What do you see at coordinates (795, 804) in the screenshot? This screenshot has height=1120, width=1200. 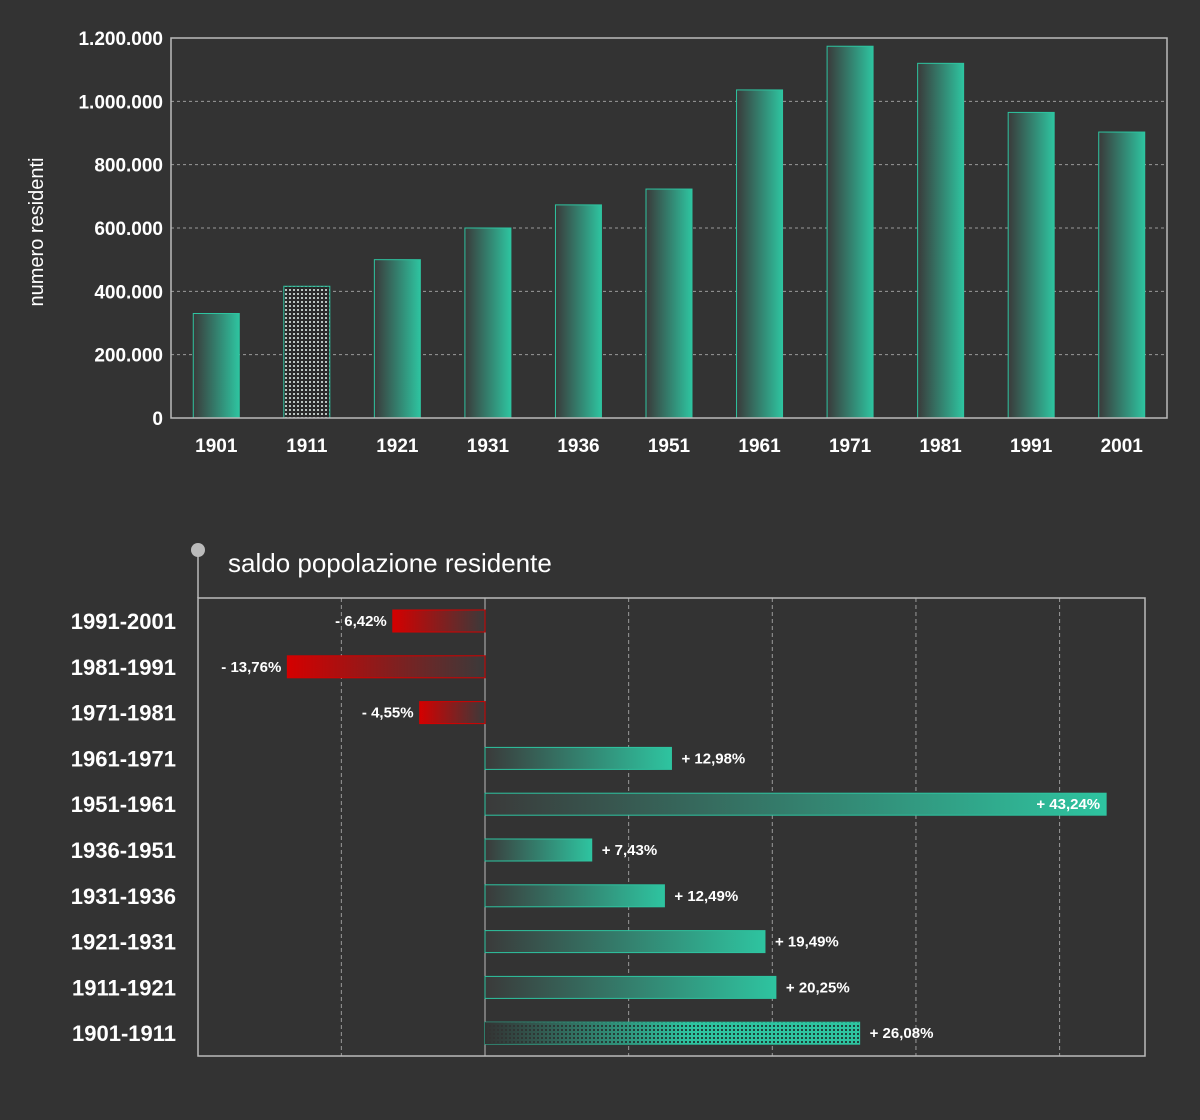 I see `bar-1951-1961` at bounding box center [795, 804].